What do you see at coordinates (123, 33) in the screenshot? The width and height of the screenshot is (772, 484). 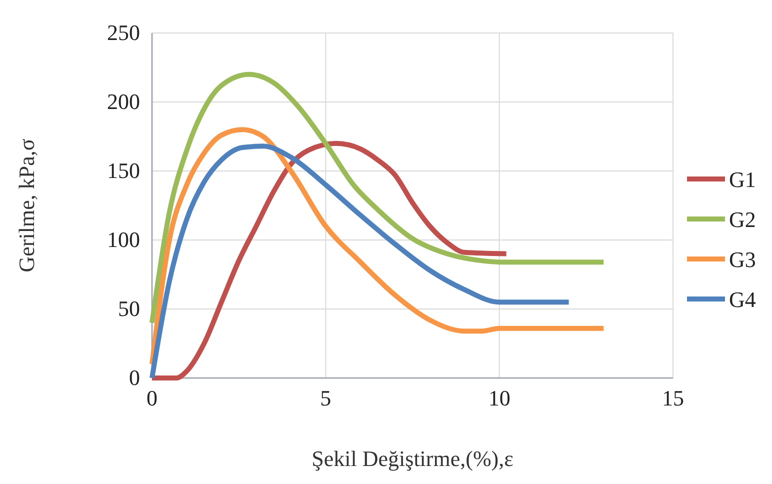 I see `y-tick-label: 250` at bounding box center [123, 33].